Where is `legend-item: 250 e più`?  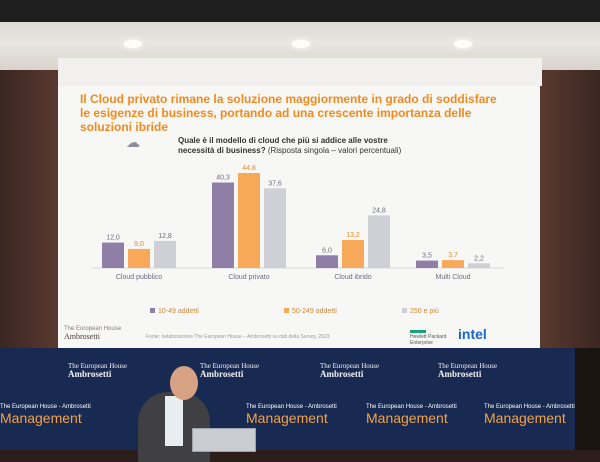 legend-item: 250 e più is located at coordinates (420, 311).